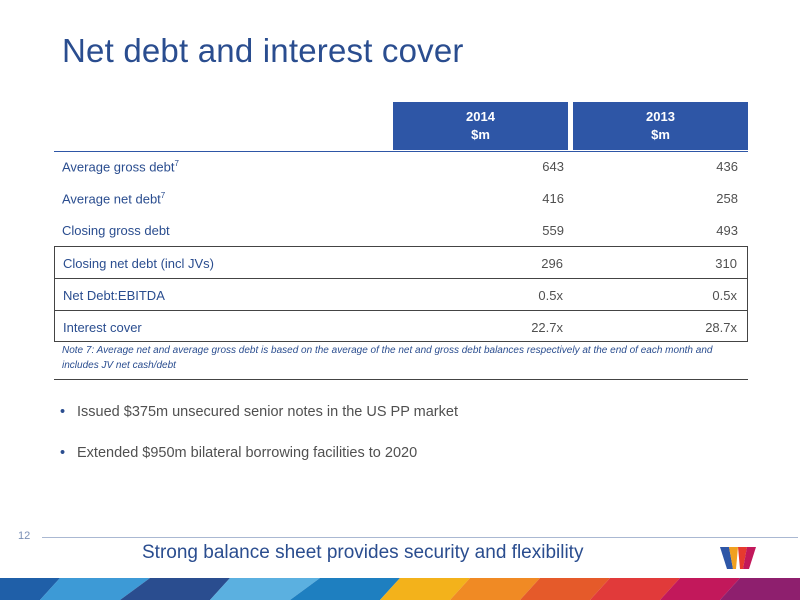  What do you see at coordinates (401, 326) in the screenshot?
I see `table-row: Interest cover 22.7x 28.7x` at bounding box center [401, 326].